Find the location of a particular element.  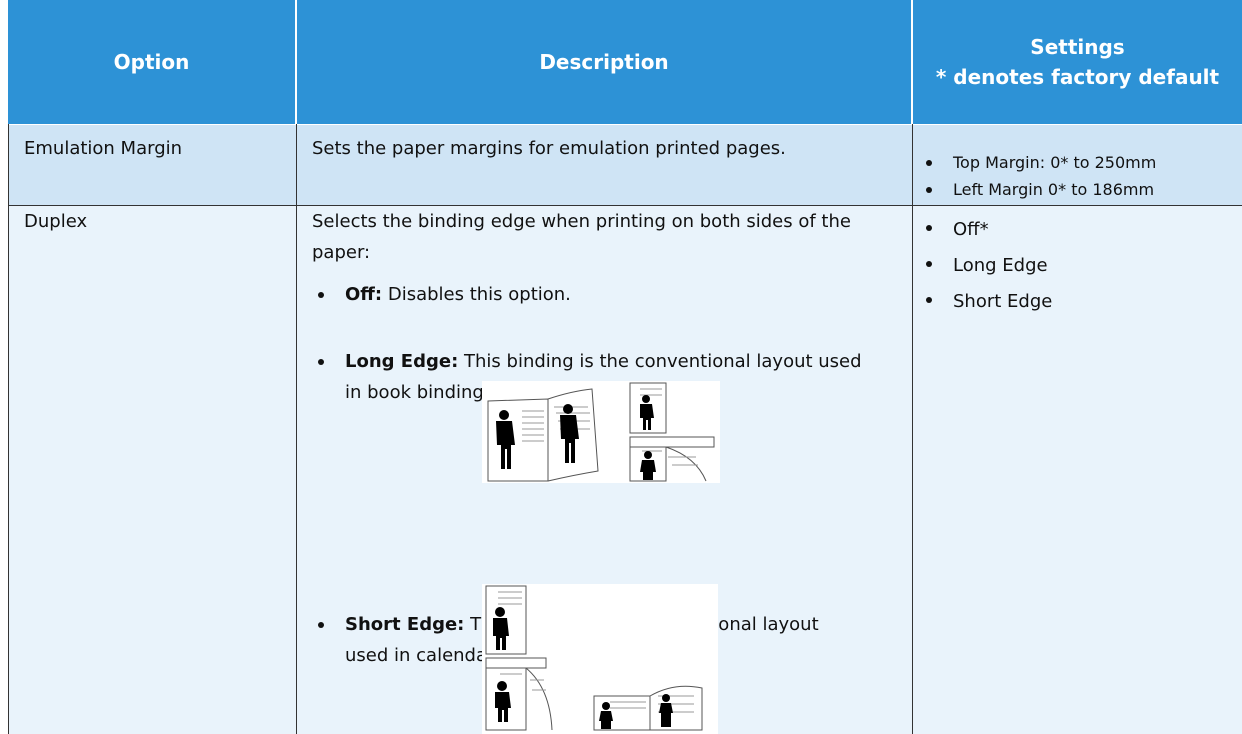

setting: Left Margin 0* to 186mm is located at coordinates (1080, 189).